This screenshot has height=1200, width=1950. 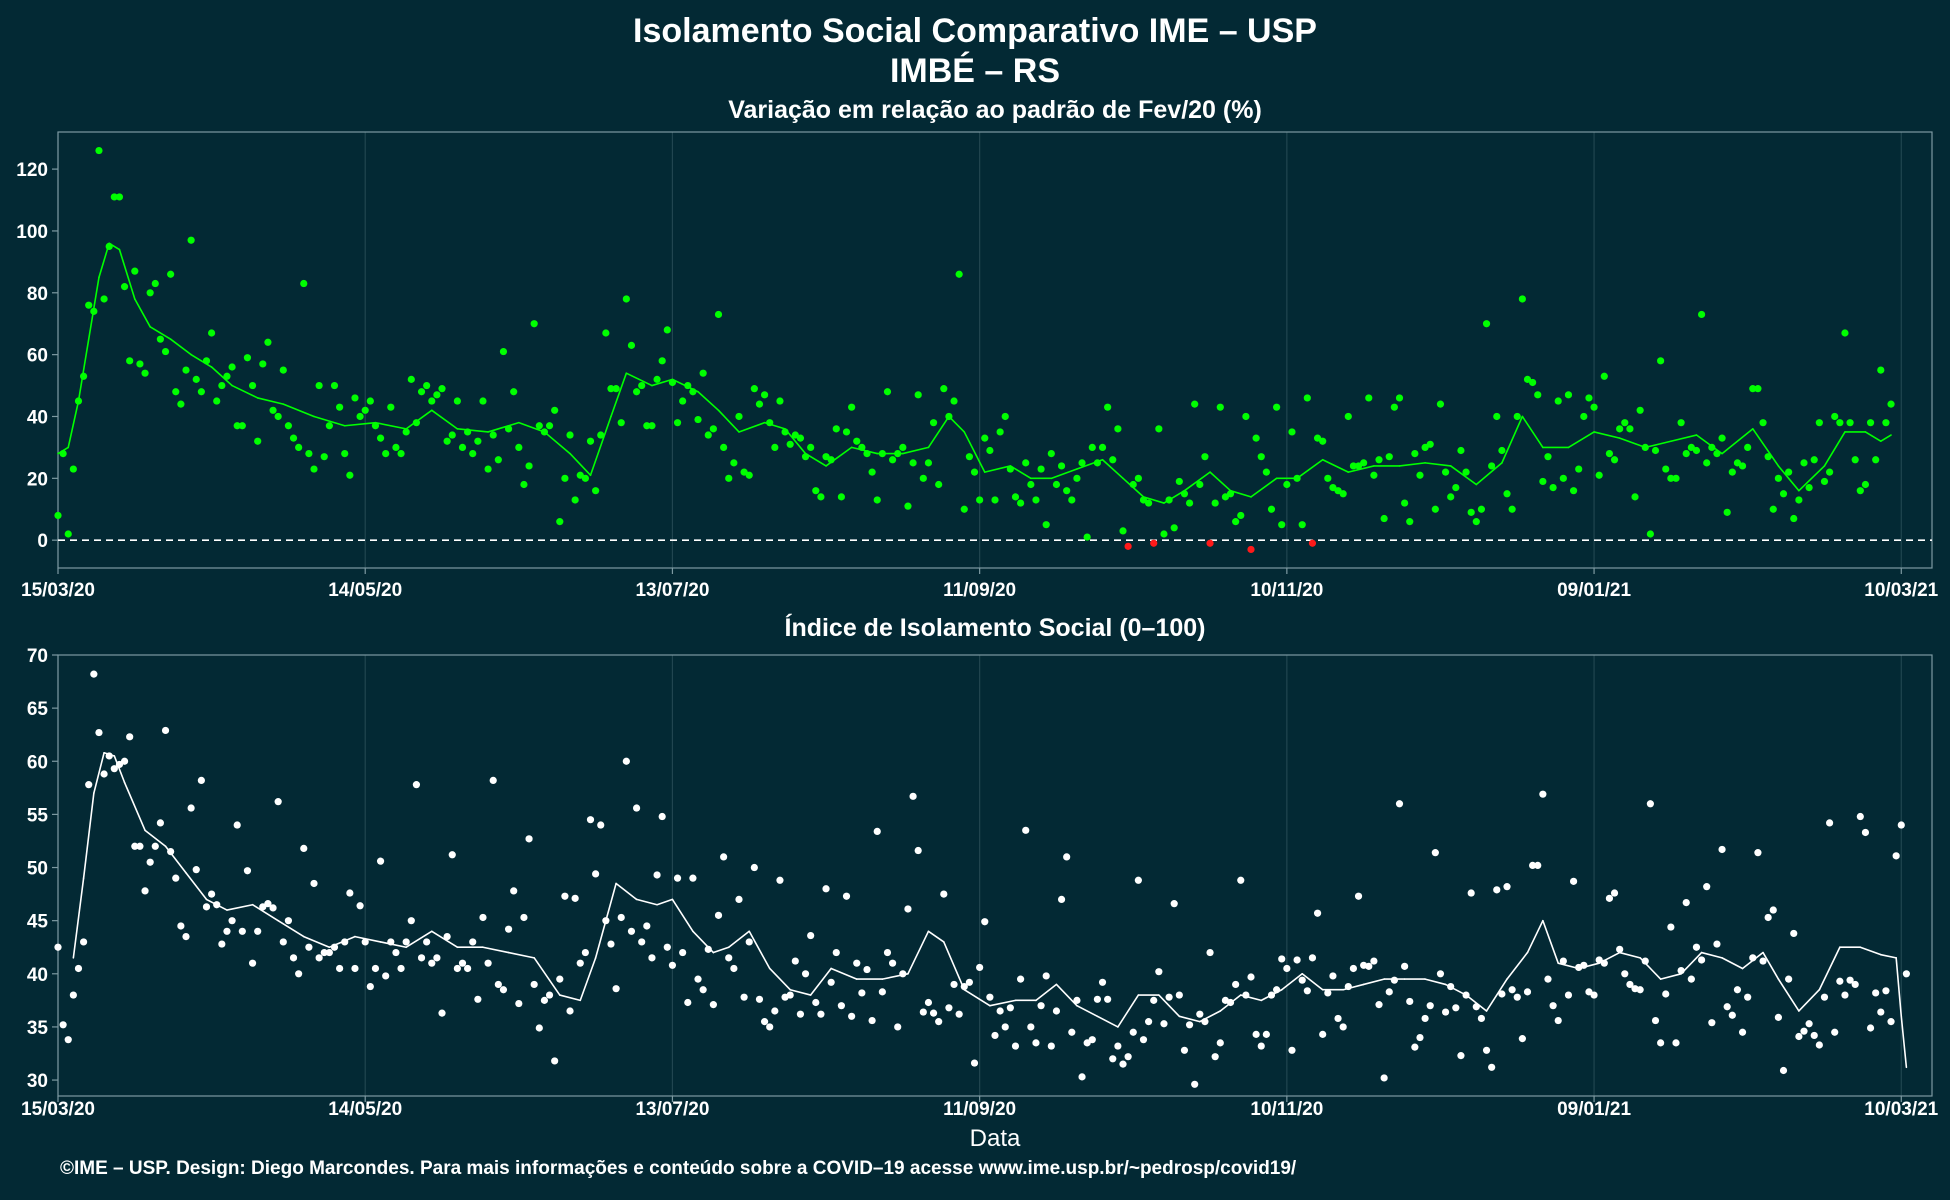 What do you see at coordinates (365, 1109) in the screenshot?
I see `x-tick-label: 14/05/20` at bounding box center [365, 1109].